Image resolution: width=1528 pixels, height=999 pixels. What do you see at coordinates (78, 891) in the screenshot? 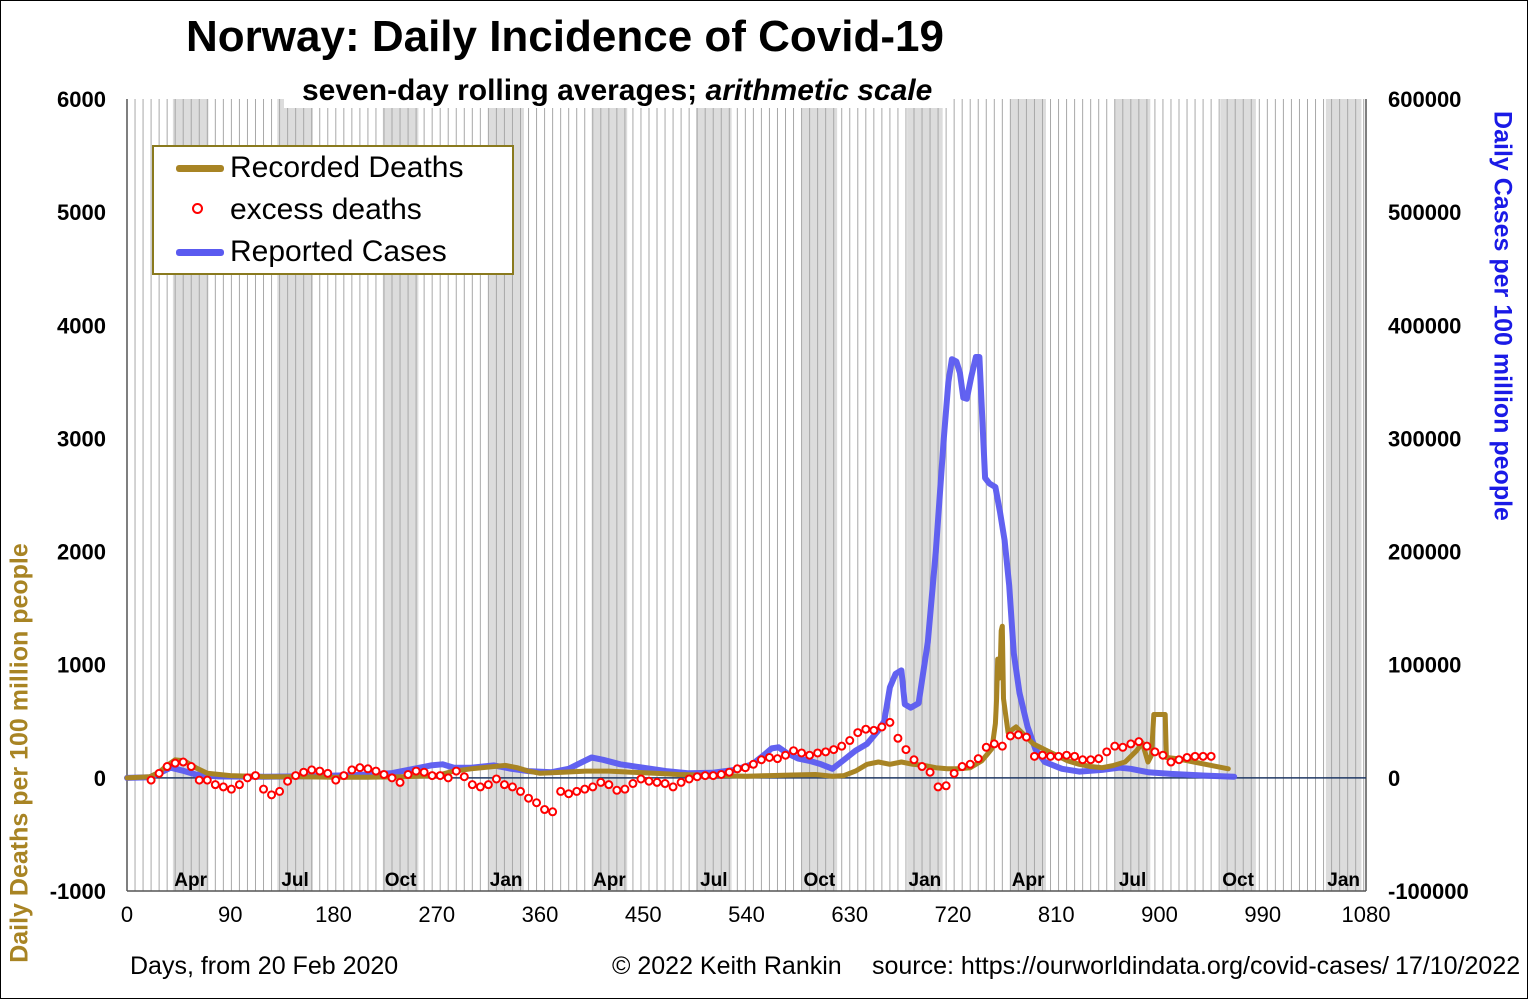
I see `y-tick-label-left: -1000` at bounding box center [78, 891].